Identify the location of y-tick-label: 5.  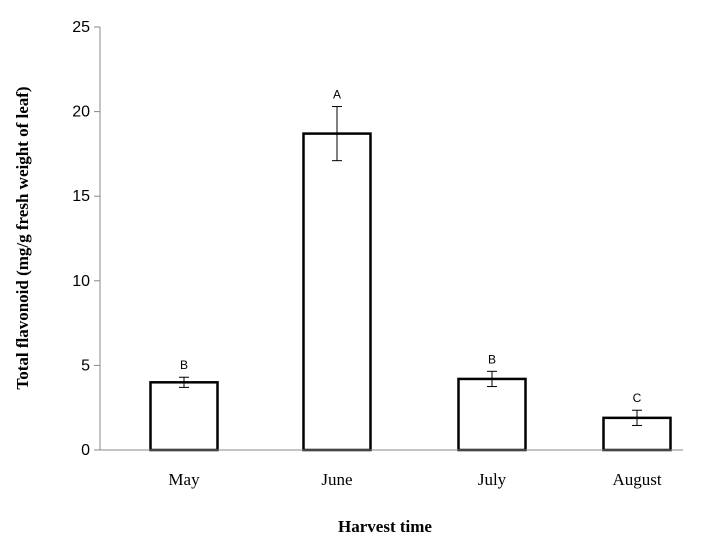
(85, 365).